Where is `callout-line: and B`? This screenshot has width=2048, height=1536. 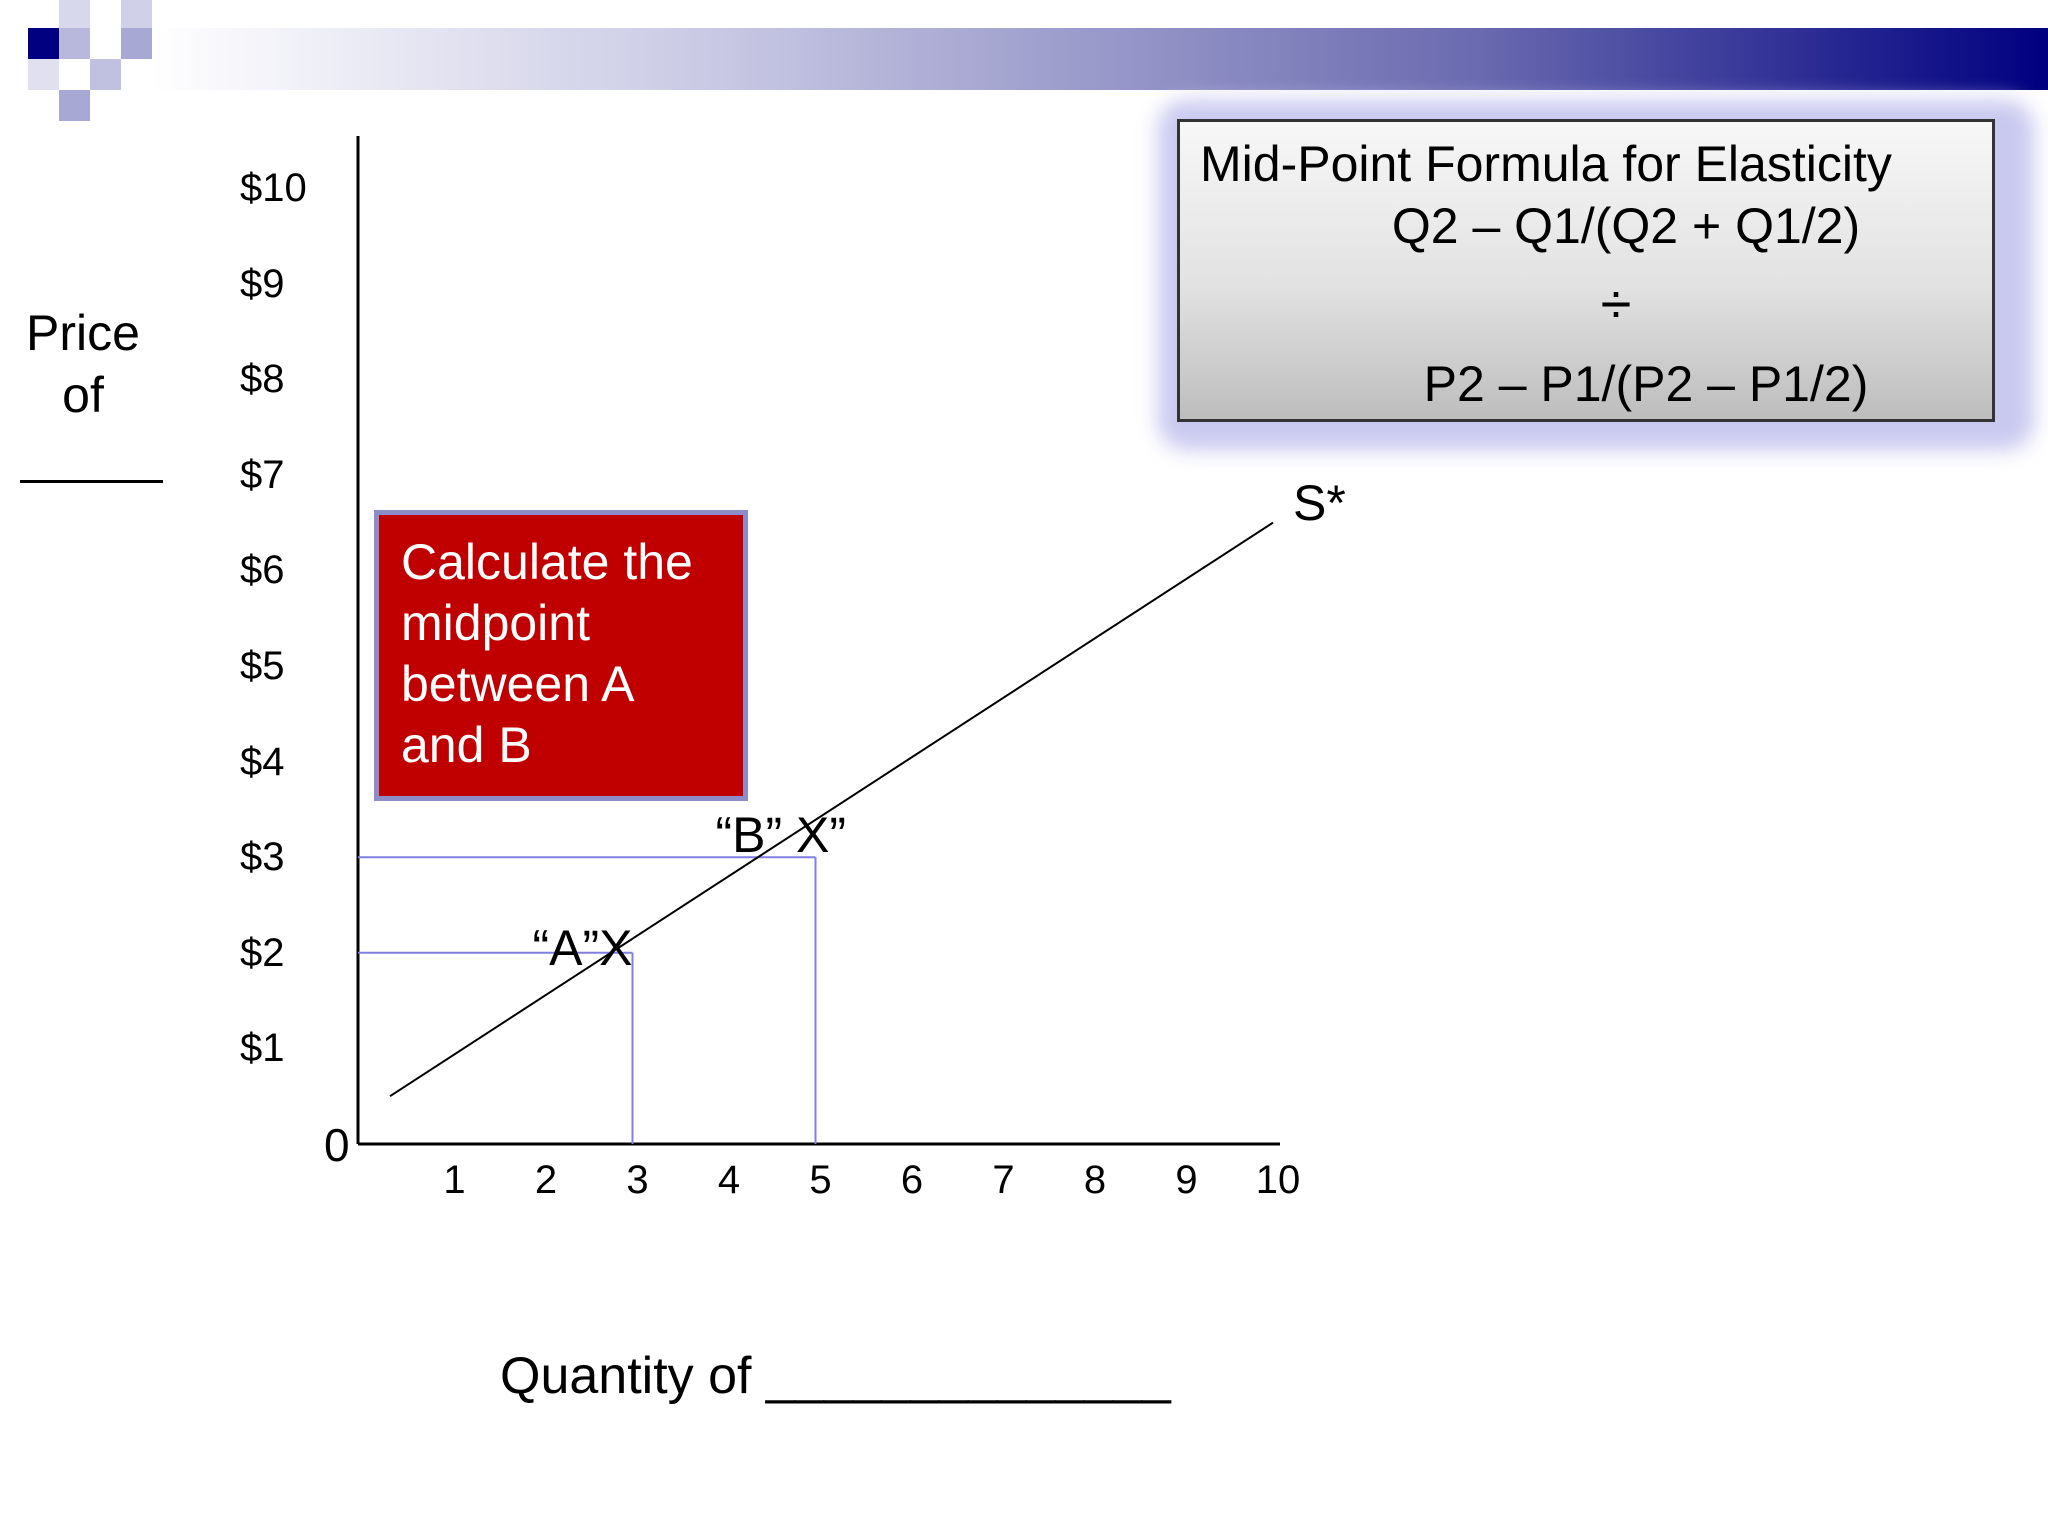 callout-line: and B is located at coordinates (466, 745).